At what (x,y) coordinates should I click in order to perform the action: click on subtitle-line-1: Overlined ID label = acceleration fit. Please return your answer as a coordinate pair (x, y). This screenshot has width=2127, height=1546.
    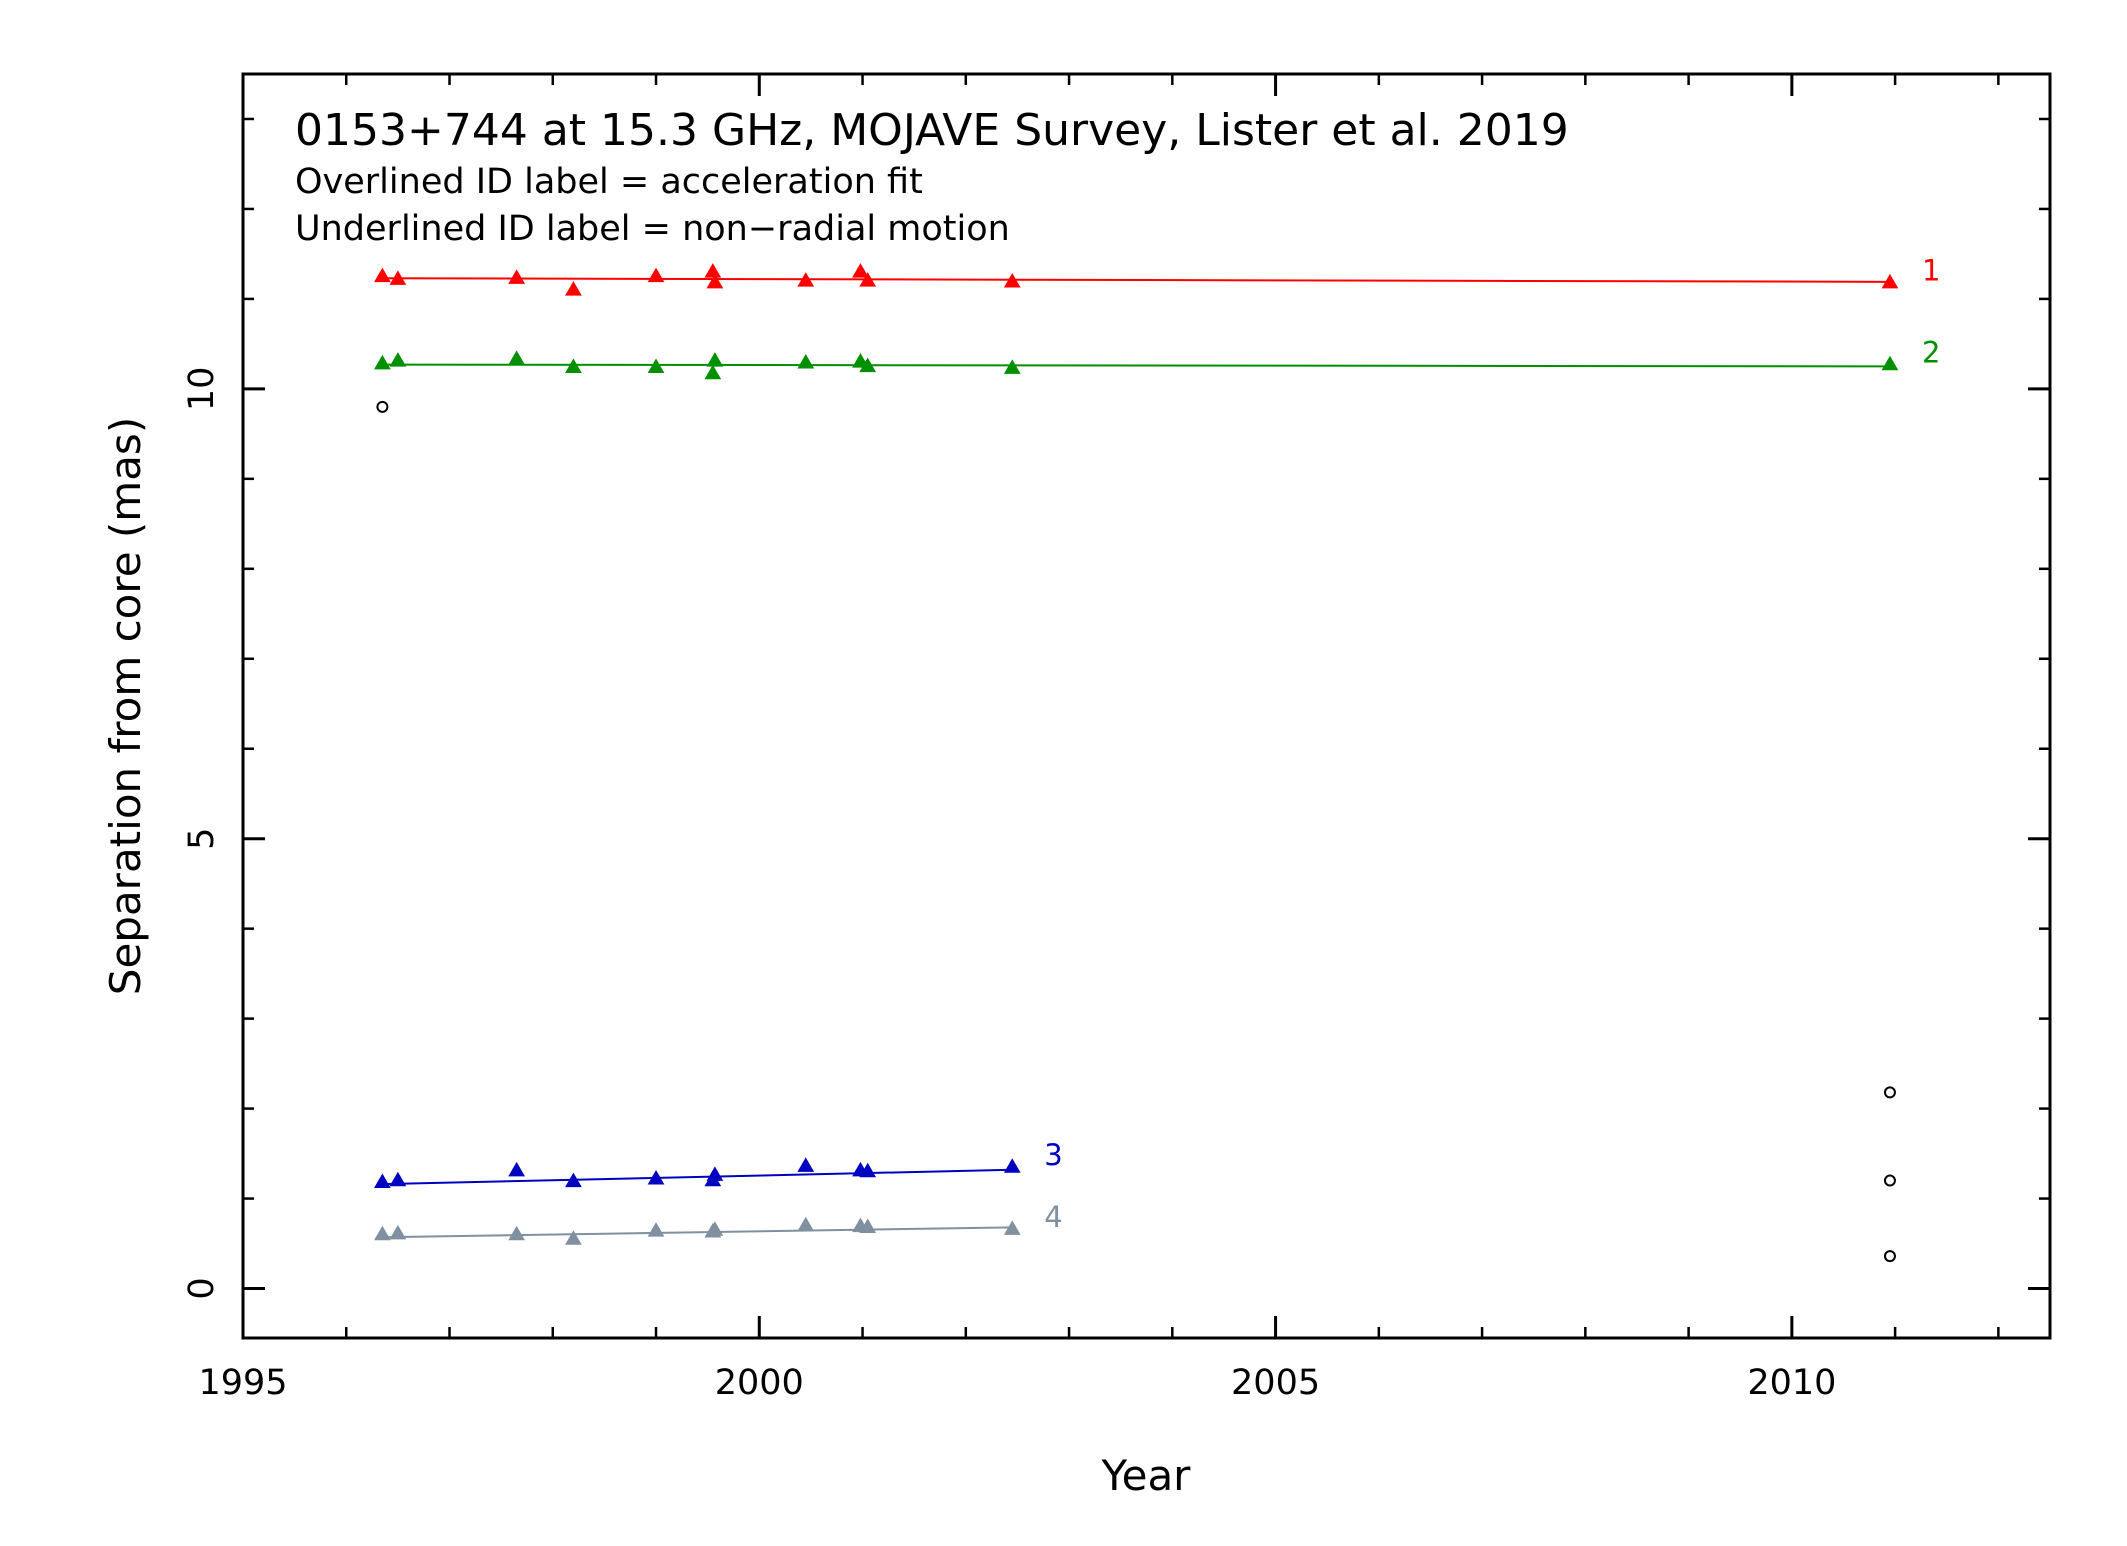
    Looking at the image, I should click on (609, 182).